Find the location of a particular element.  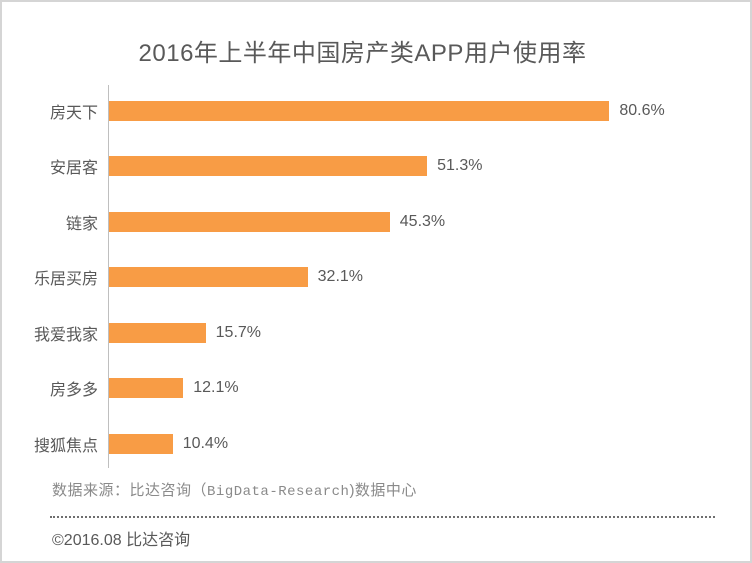

value-label: 51.3% is located at coordinates (460, 166).